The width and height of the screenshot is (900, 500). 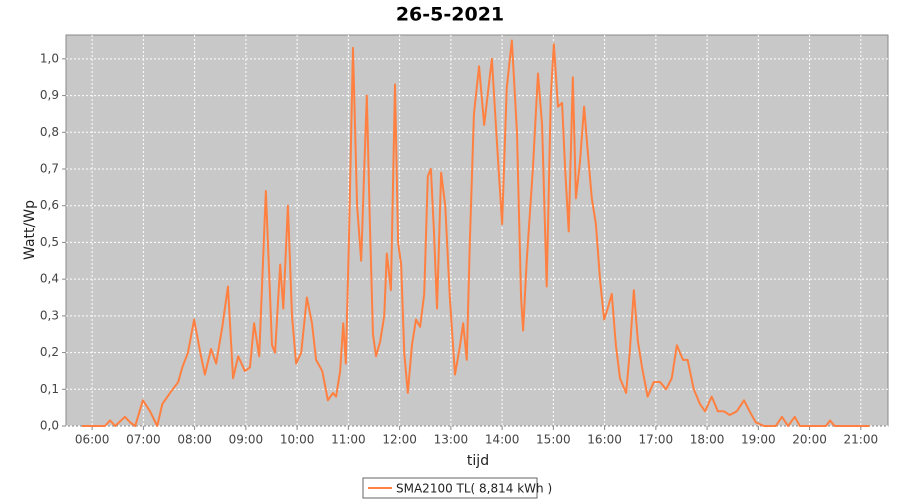 I want to click on legend-label: SMA2100 TL( 8,814 kWh ), so click(x=474, y=489).